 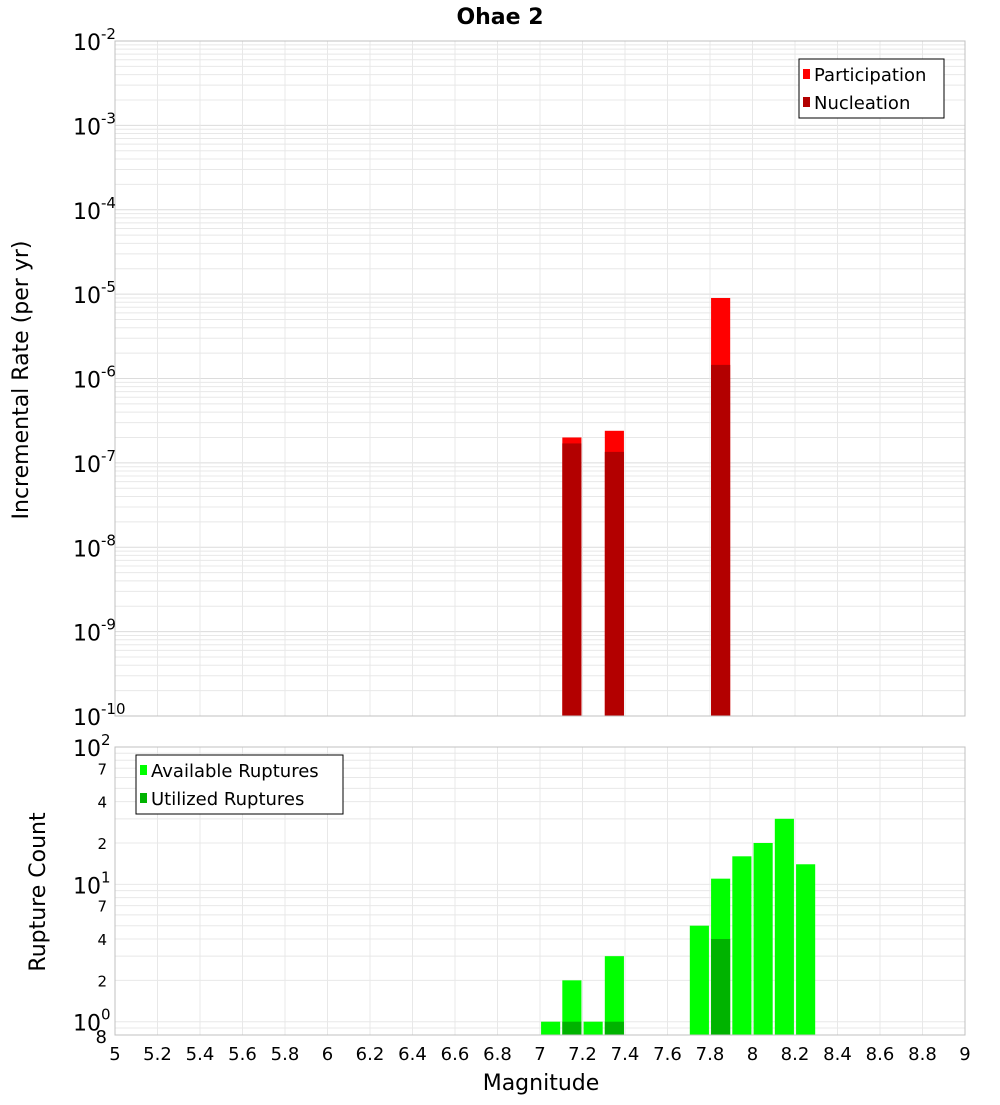 What do you see at coordinates (499, 17) in the screenshot?
I see `chart-title: Ohae 2` at bounding box center [499, 17].